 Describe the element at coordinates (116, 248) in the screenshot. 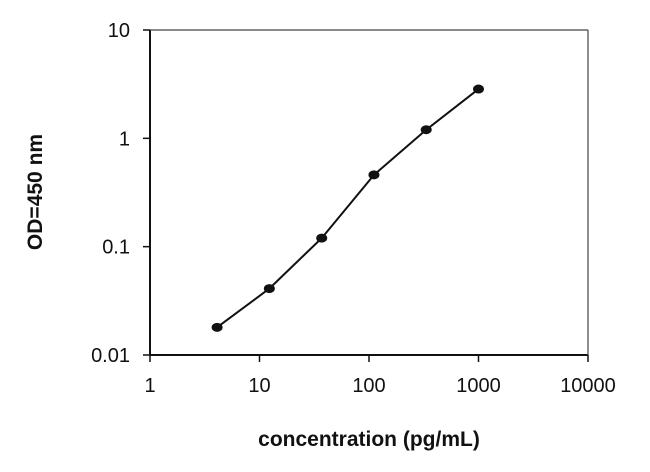

I see `y-tick-label: 0.1` at that location.